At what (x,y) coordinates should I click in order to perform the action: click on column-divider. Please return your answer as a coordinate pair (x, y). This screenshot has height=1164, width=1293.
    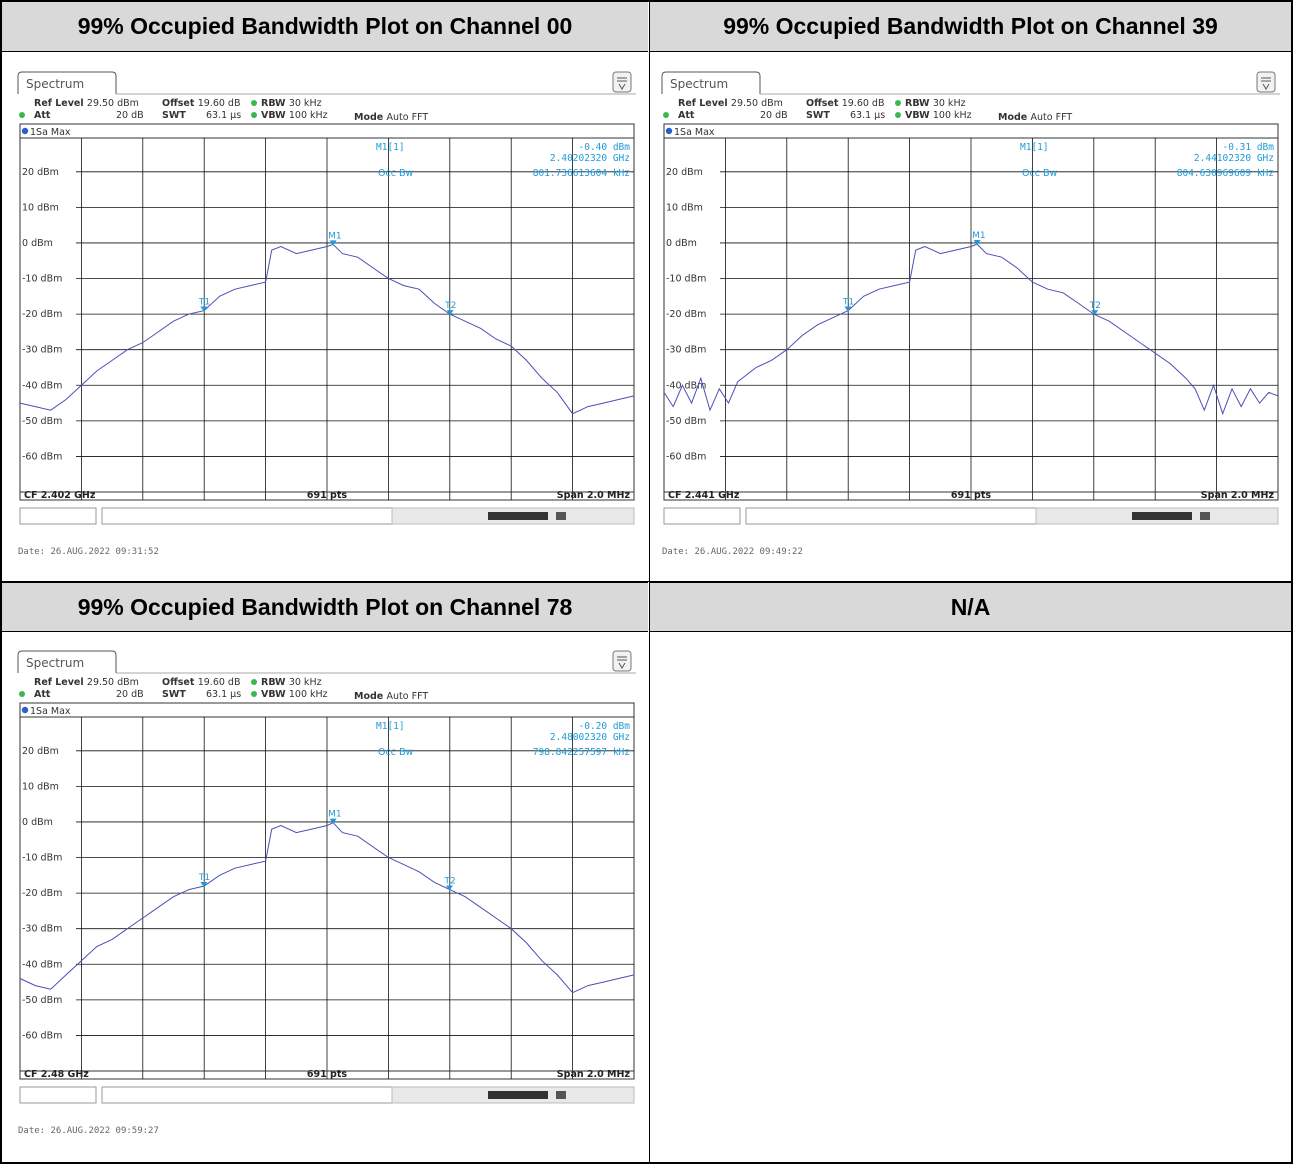
    Looking at the image, I should click on (649, 582).